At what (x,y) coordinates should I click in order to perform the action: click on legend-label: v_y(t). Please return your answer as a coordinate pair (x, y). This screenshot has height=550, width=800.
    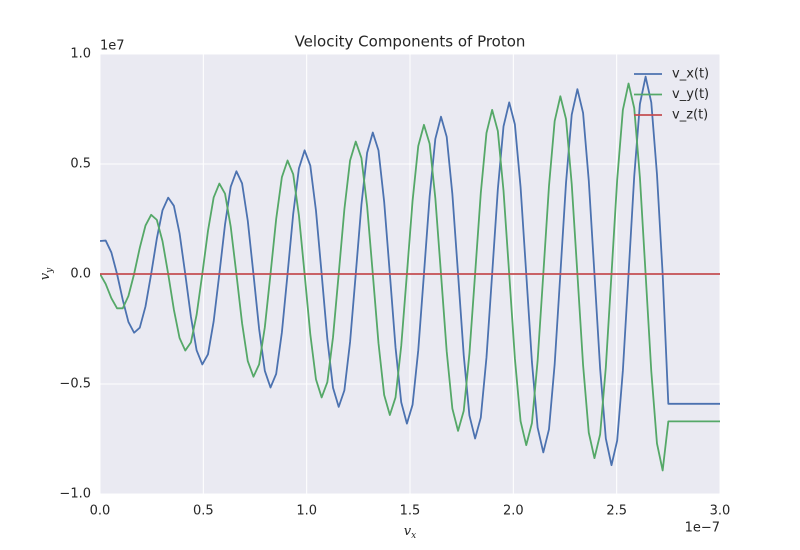
    Looking at the image, I should click on (690, 94).